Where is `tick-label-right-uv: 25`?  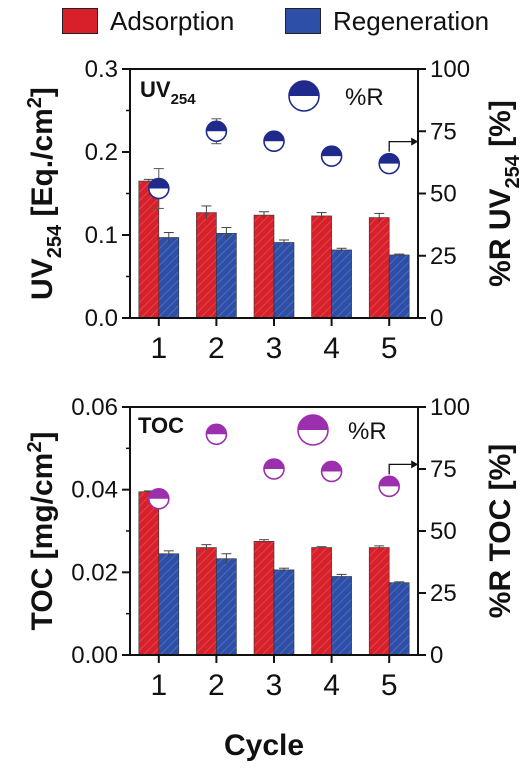
tick-label-right-uv: 25 is located at coordinates (443, 256).